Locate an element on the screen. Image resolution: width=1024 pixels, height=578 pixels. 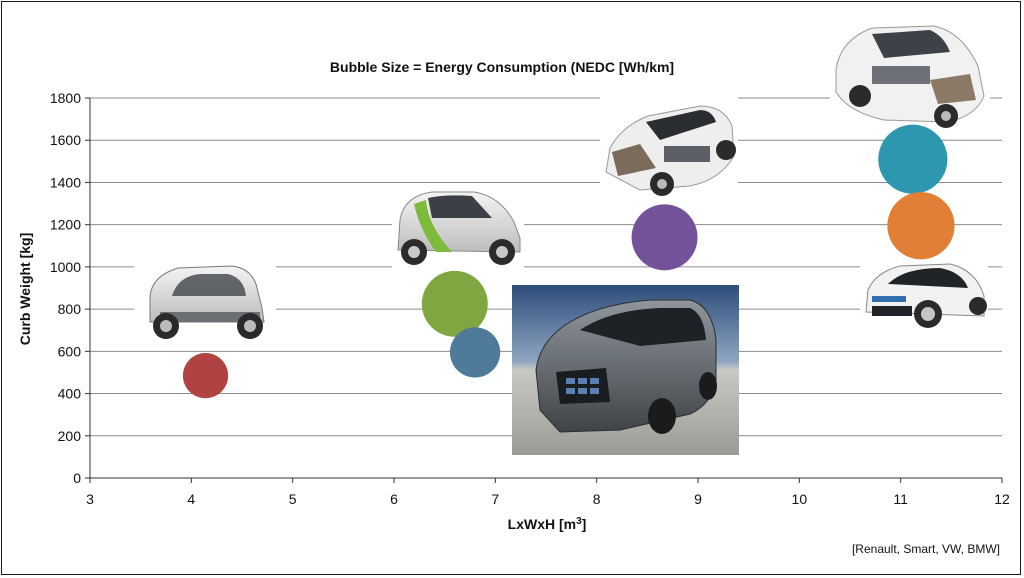
x-axis-title-suffix: ] is located at coordinates (584, 524).